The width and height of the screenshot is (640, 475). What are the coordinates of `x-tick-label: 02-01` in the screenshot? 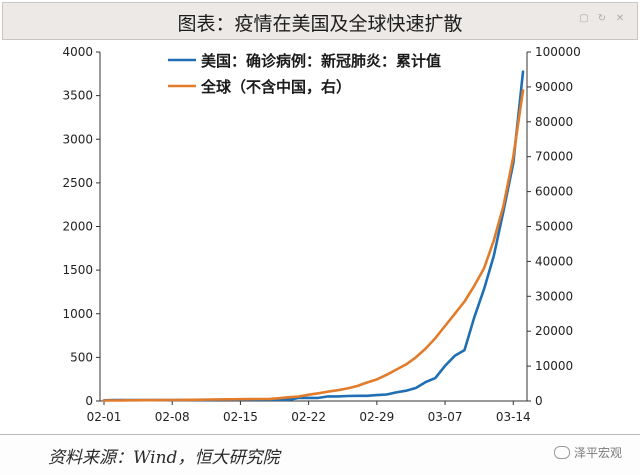 It's located at (104, 417).